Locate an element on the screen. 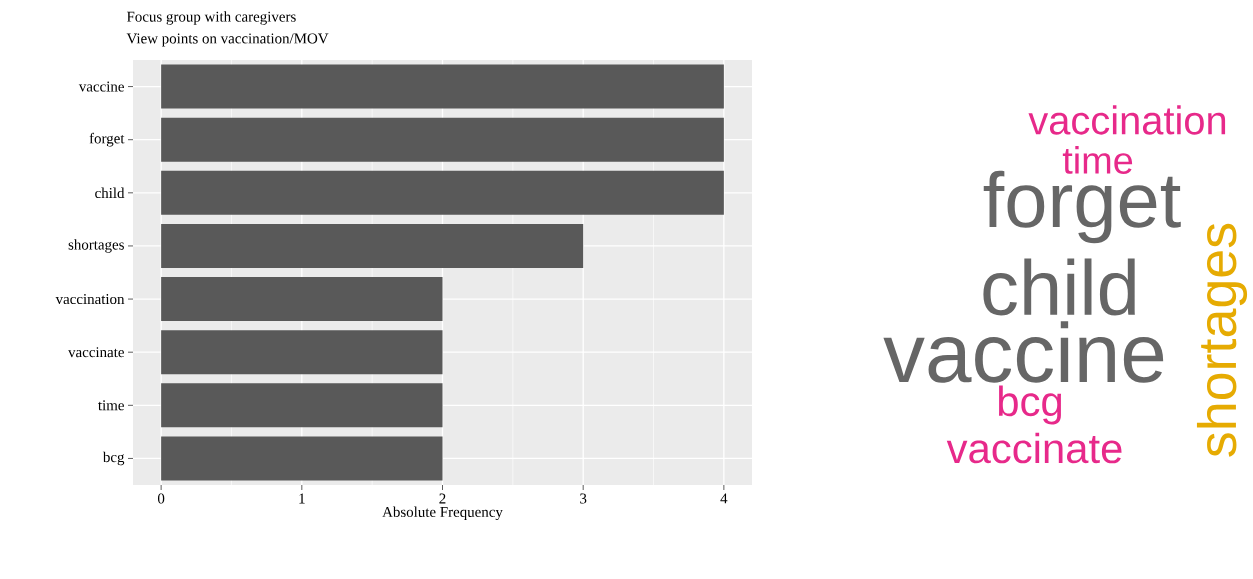  x-tick-label: 1 is located at coordinates (302, 498).